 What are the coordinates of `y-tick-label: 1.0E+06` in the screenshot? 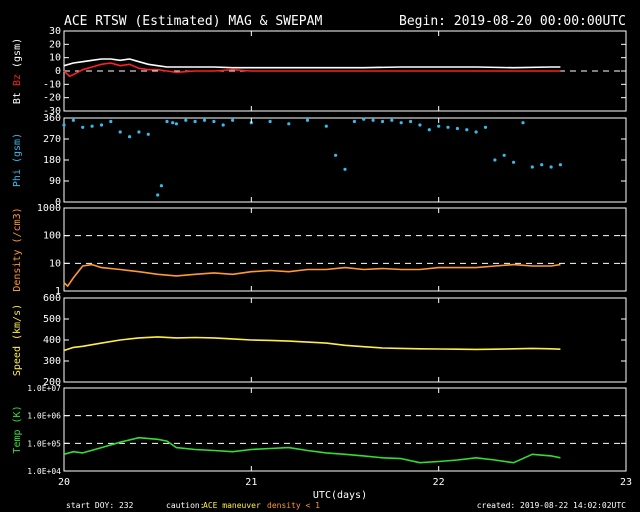 It's located at (44, 416).